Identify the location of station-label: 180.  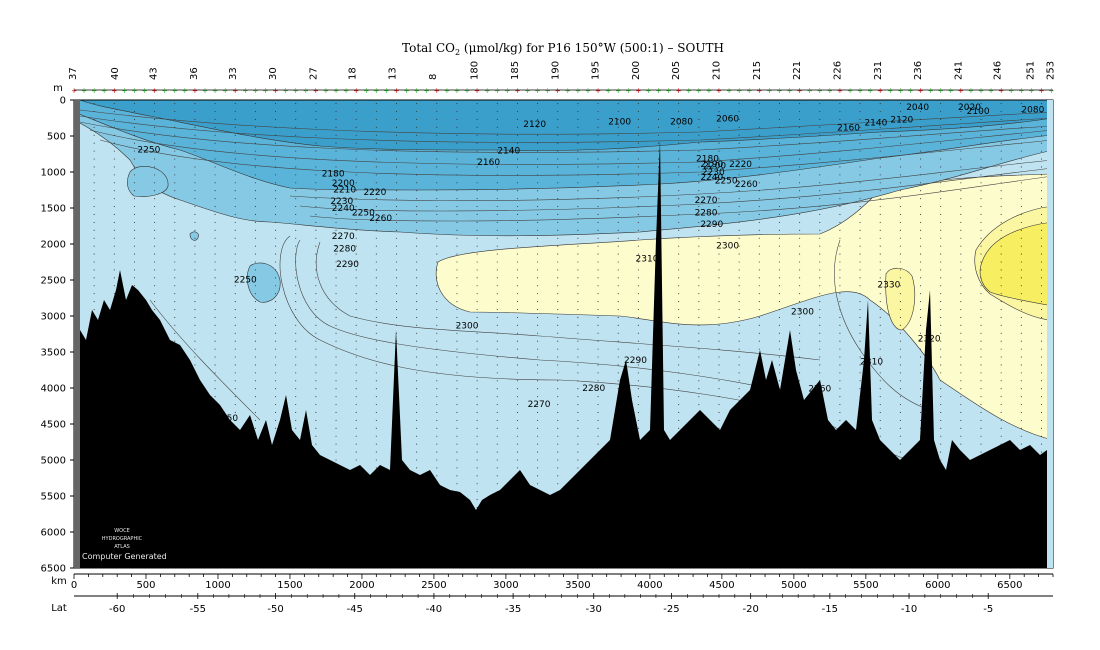
(475, 70).